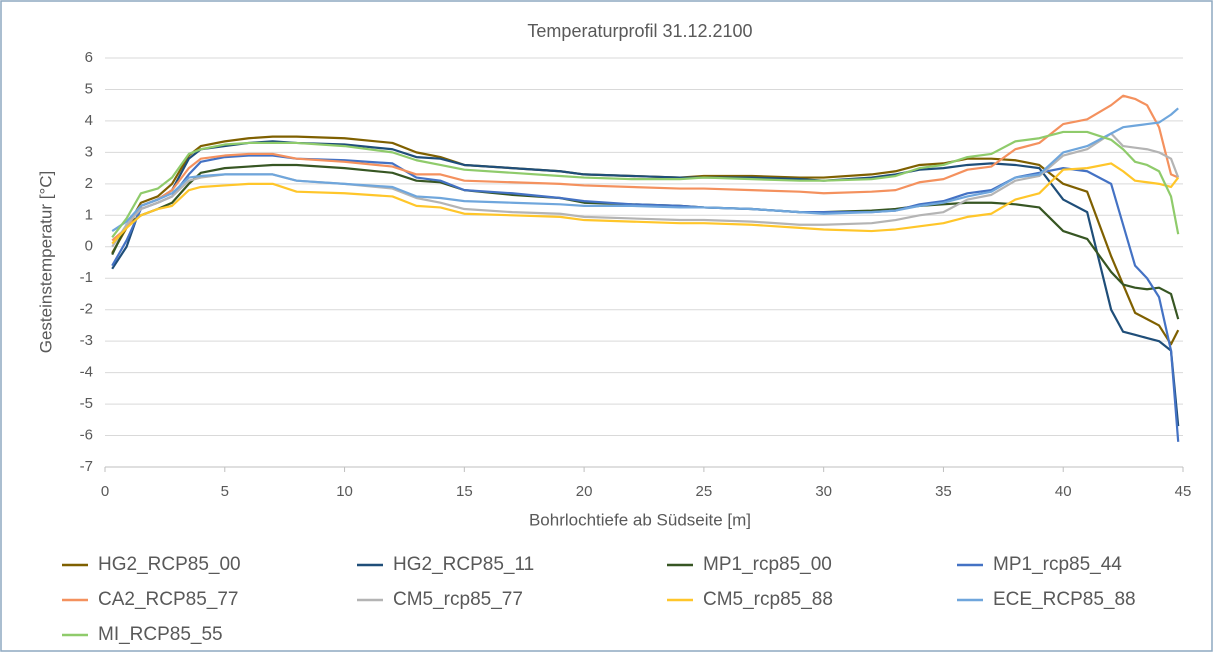 The height and width of the screenshot is (657, 1213). Describe the element at coordinates (584, 491) in the screenshot. I see `x-tick-label: 20` at that location.